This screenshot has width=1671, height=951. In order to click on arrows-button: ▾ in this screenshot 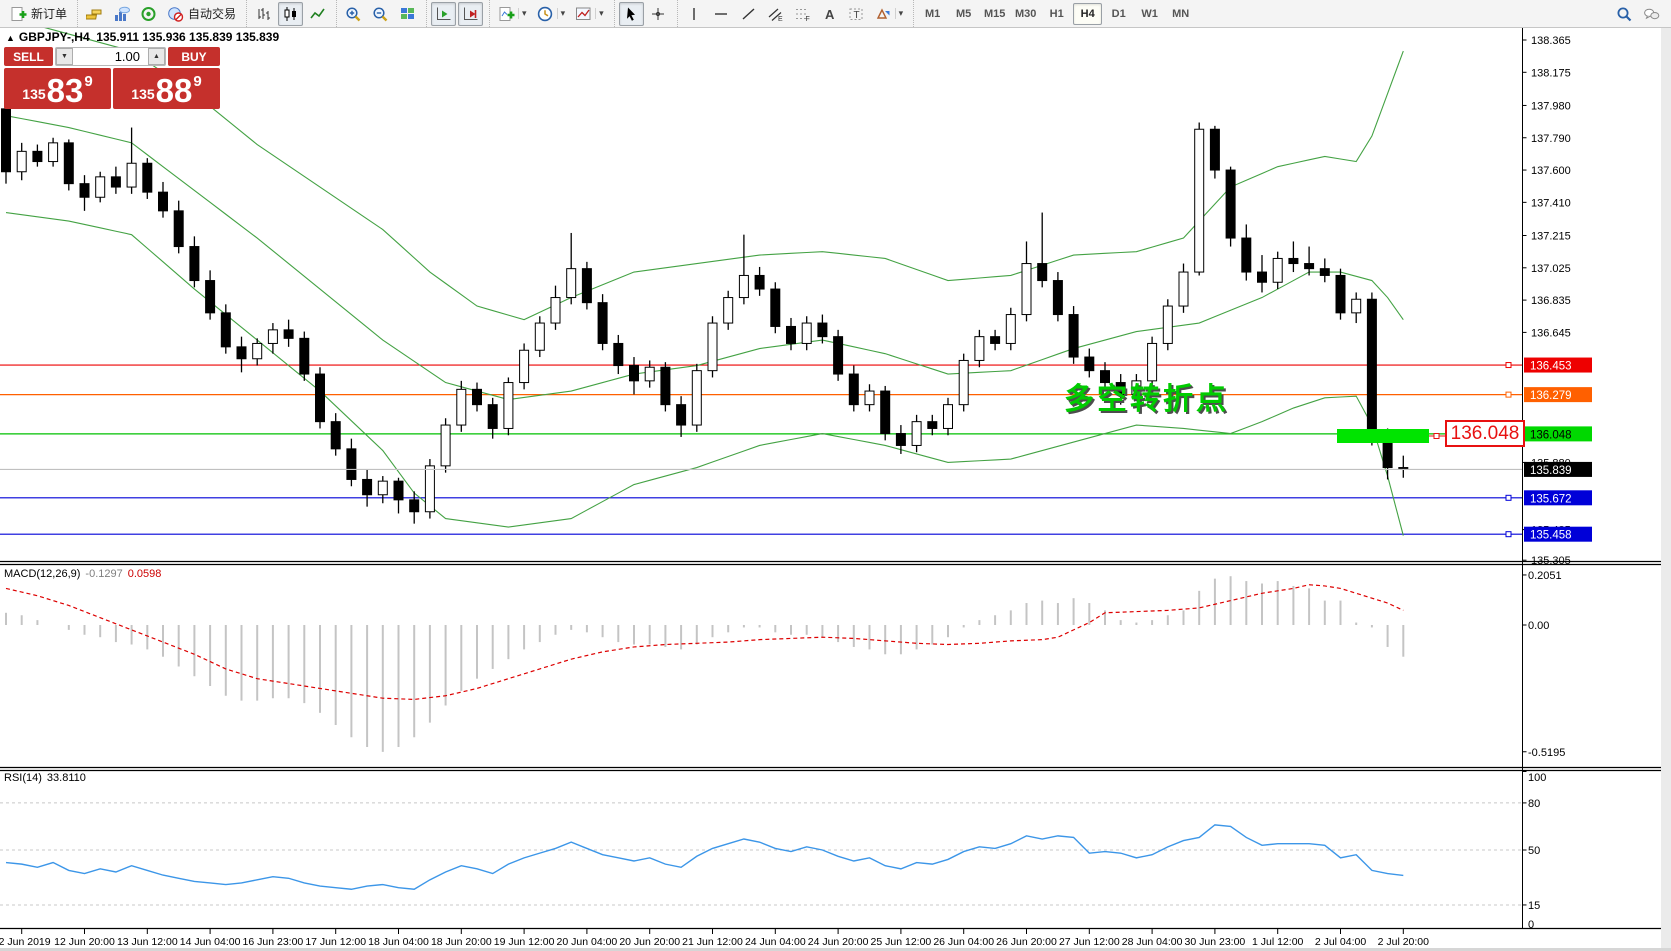, I will do `click(889, 14)`.